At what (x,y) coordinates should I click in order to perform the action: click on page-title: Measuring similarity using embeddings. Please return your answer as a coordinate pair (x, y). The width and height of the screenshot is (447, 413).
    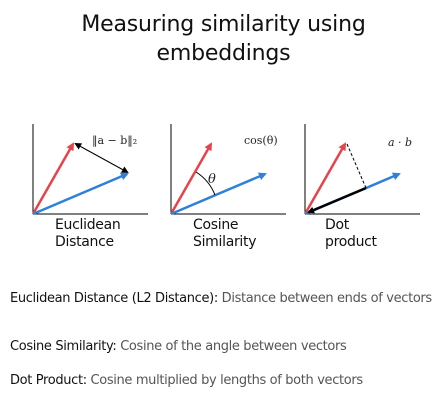
    Looking at the image, I should click on (223, 39).